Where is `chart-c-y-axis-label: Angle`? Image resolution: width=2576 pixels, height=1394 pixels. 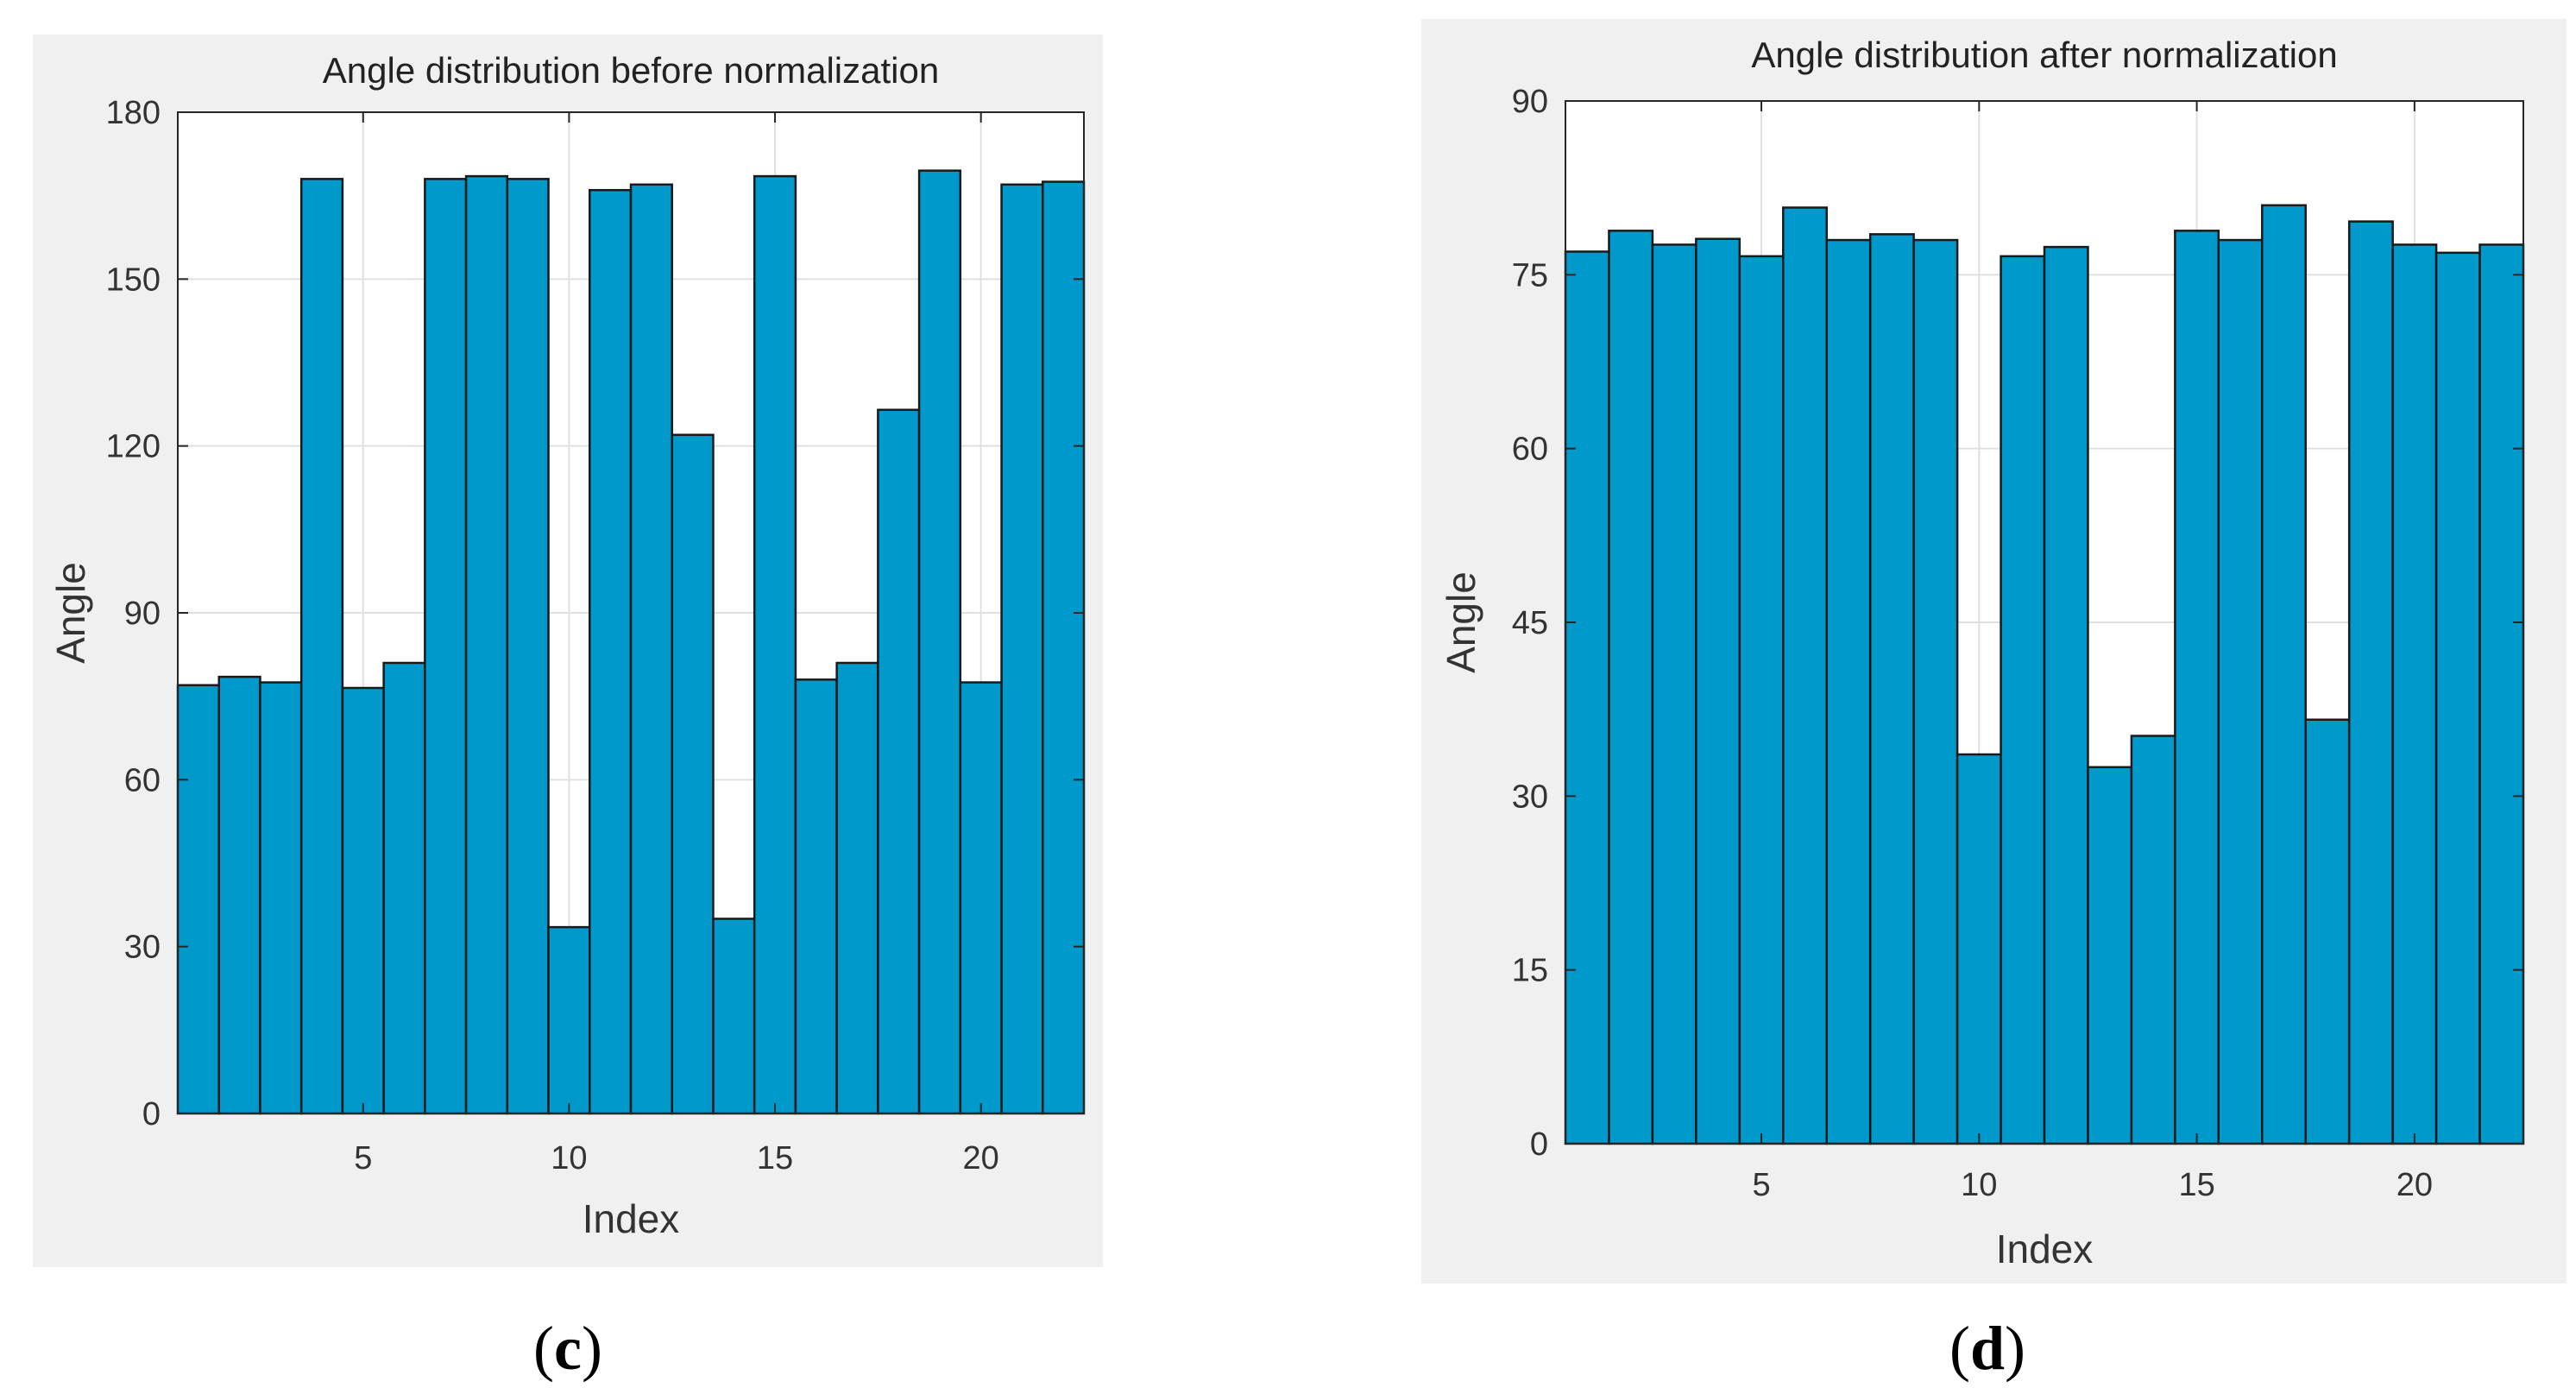
chart-c-y-axis-label: Angle is located at coordinates (70, 613).